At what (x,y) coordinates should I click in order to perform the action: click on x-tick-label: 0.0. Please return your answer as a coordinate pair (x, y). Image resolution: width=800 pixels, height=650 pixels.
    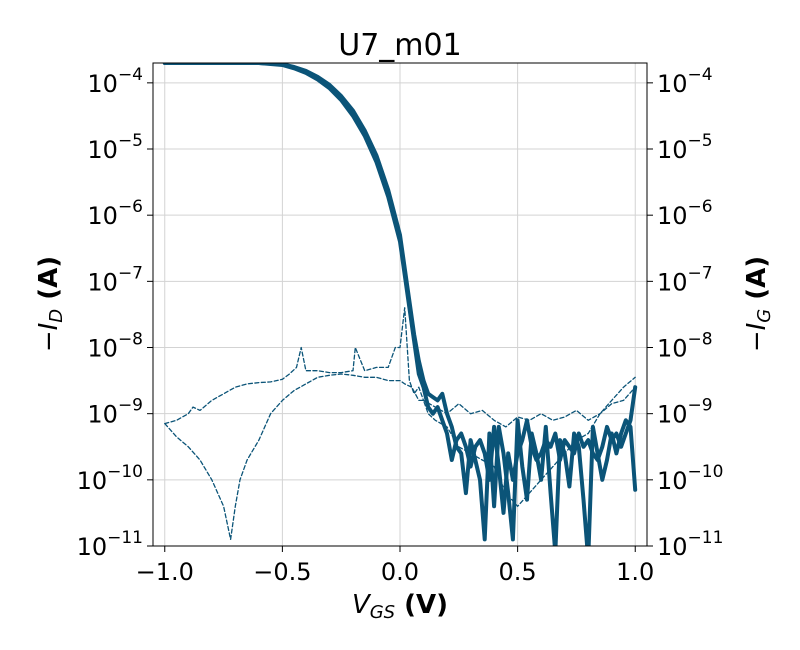
    Looking at the image, I should click on (400, 572).